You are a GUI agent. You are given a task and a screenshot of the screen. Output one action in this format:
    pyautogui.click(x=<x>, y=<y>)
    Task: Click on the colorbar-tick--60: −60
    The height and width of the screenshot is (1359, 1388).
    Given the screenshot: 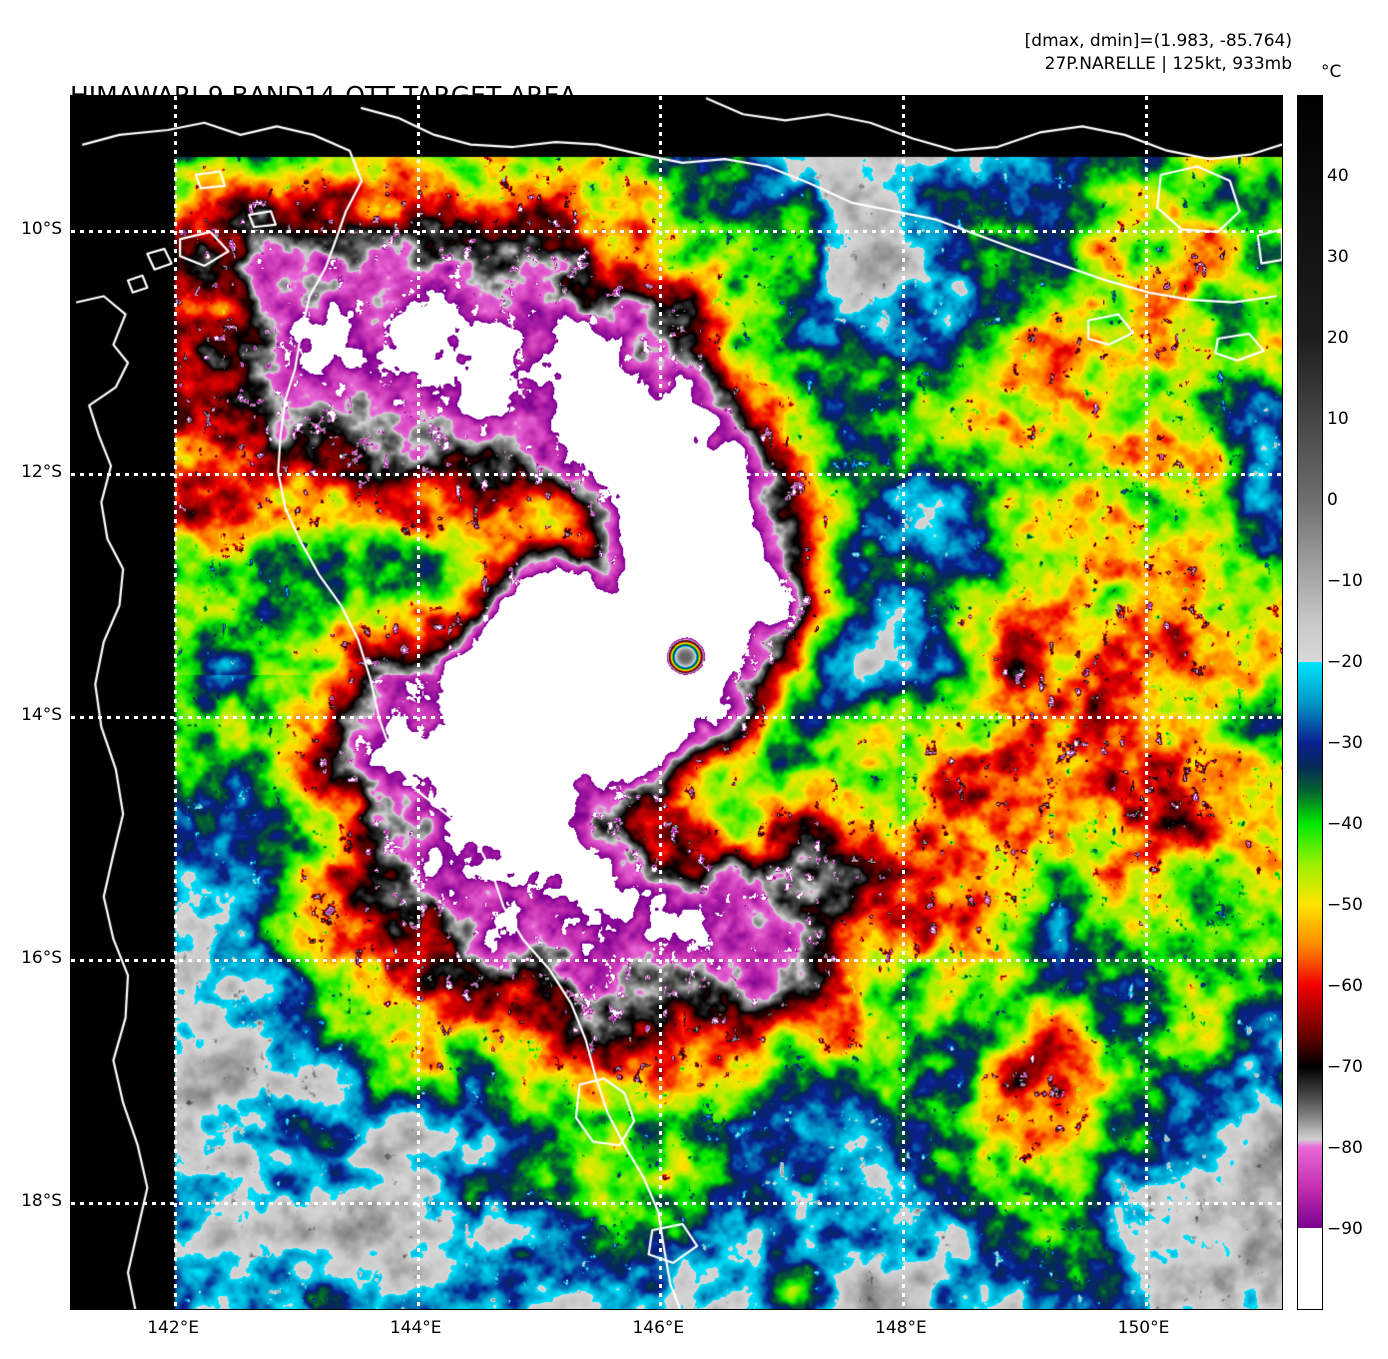 What is the action you would take?
    pyautogui.click(x=1345, y=986)
    